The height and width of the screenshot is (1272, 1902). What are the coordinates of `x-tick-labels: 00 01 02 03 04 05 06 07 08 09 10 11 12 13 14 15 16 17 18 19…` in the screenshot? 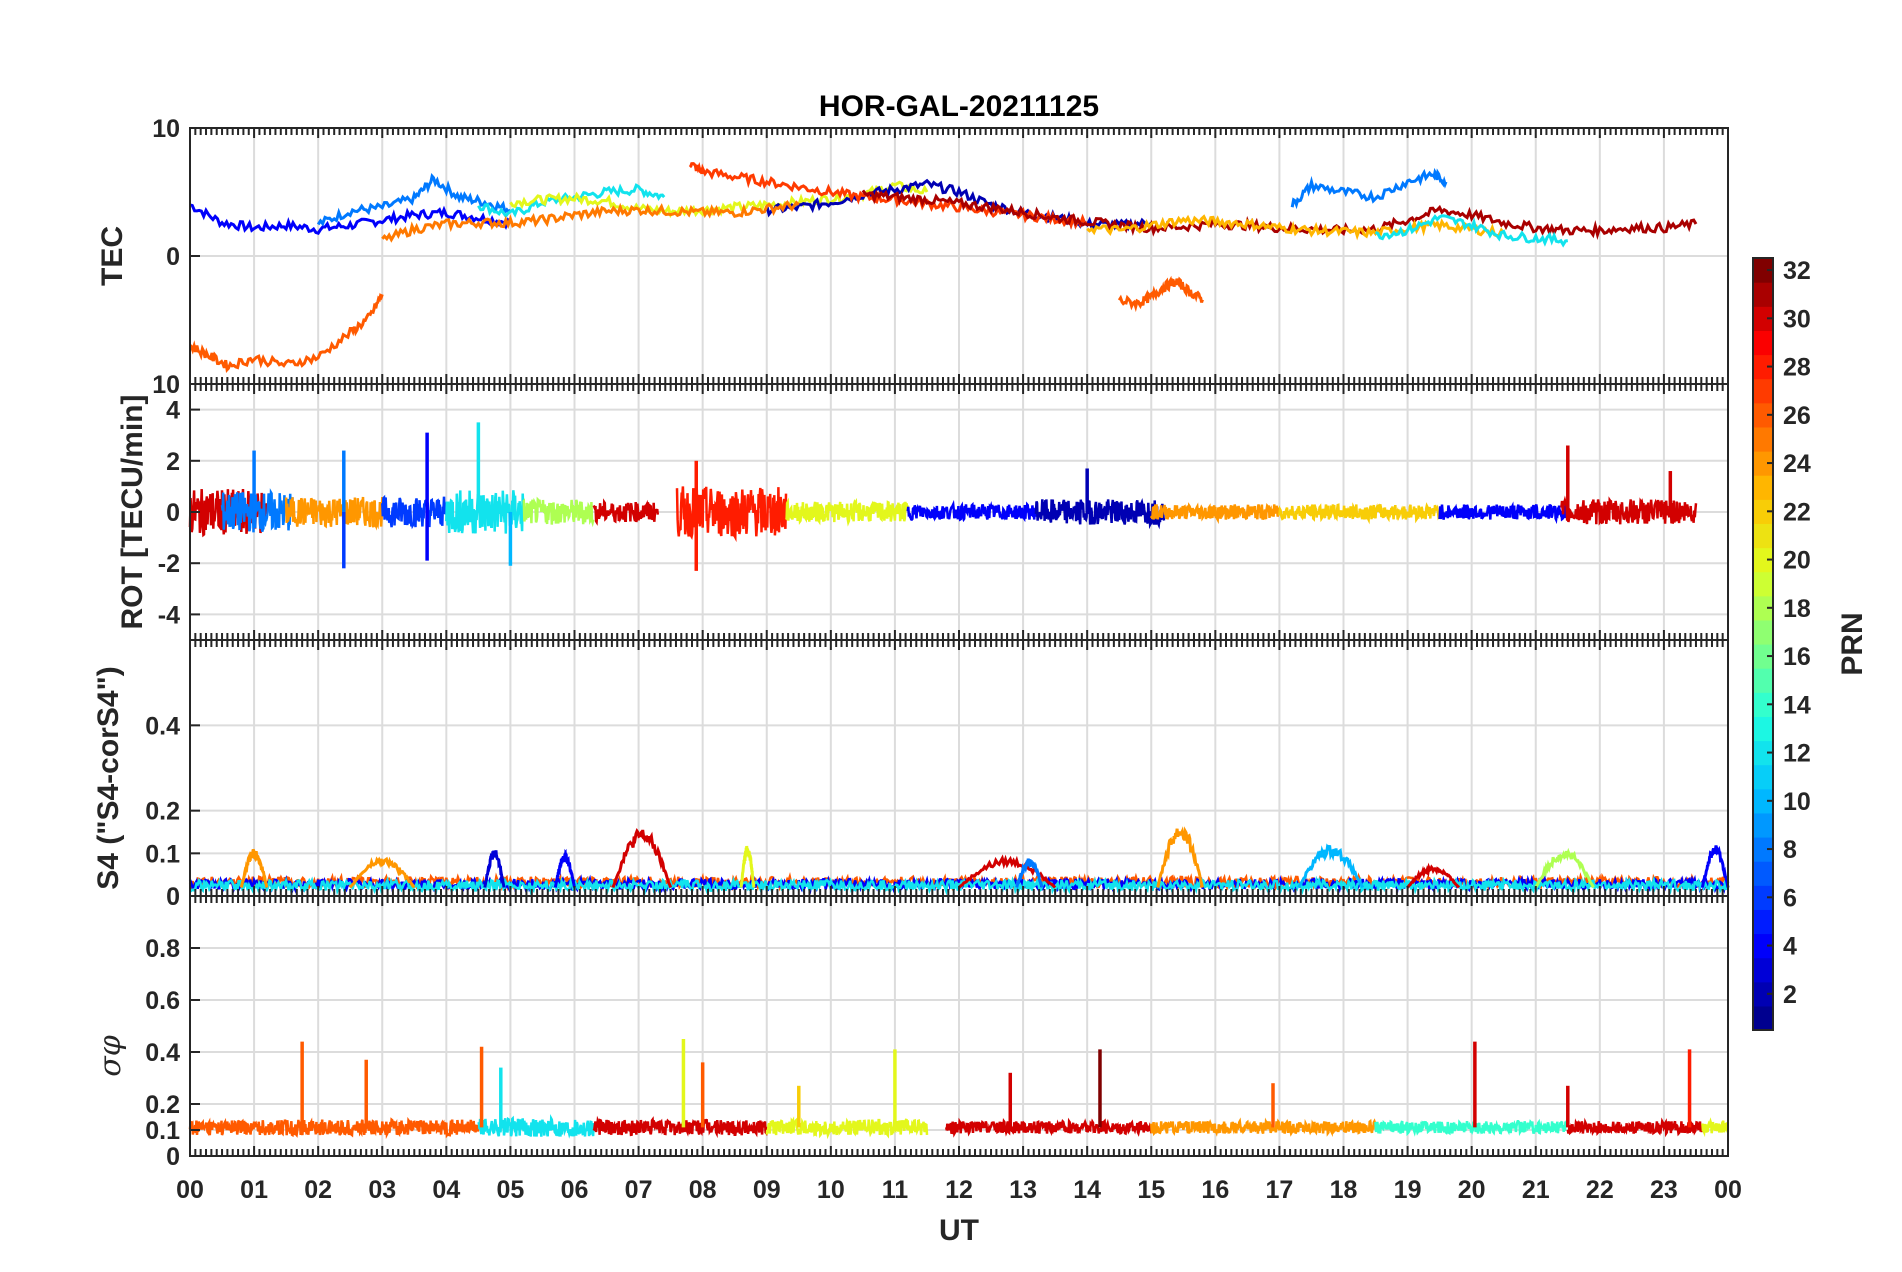 It's located at (959, 1190).